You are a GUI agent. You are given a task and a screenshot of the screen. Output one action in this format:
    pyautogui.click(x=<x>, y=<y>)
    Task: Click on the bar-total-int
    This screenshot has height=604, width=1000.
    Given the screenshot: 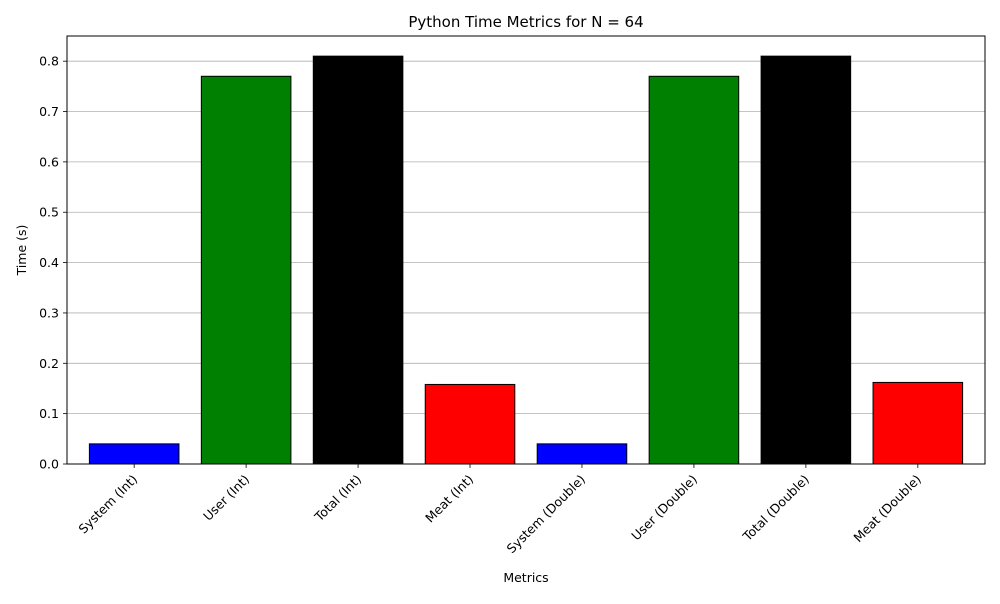 What is the action you would take?
    pyautogui.click(x=358, y=260)
    